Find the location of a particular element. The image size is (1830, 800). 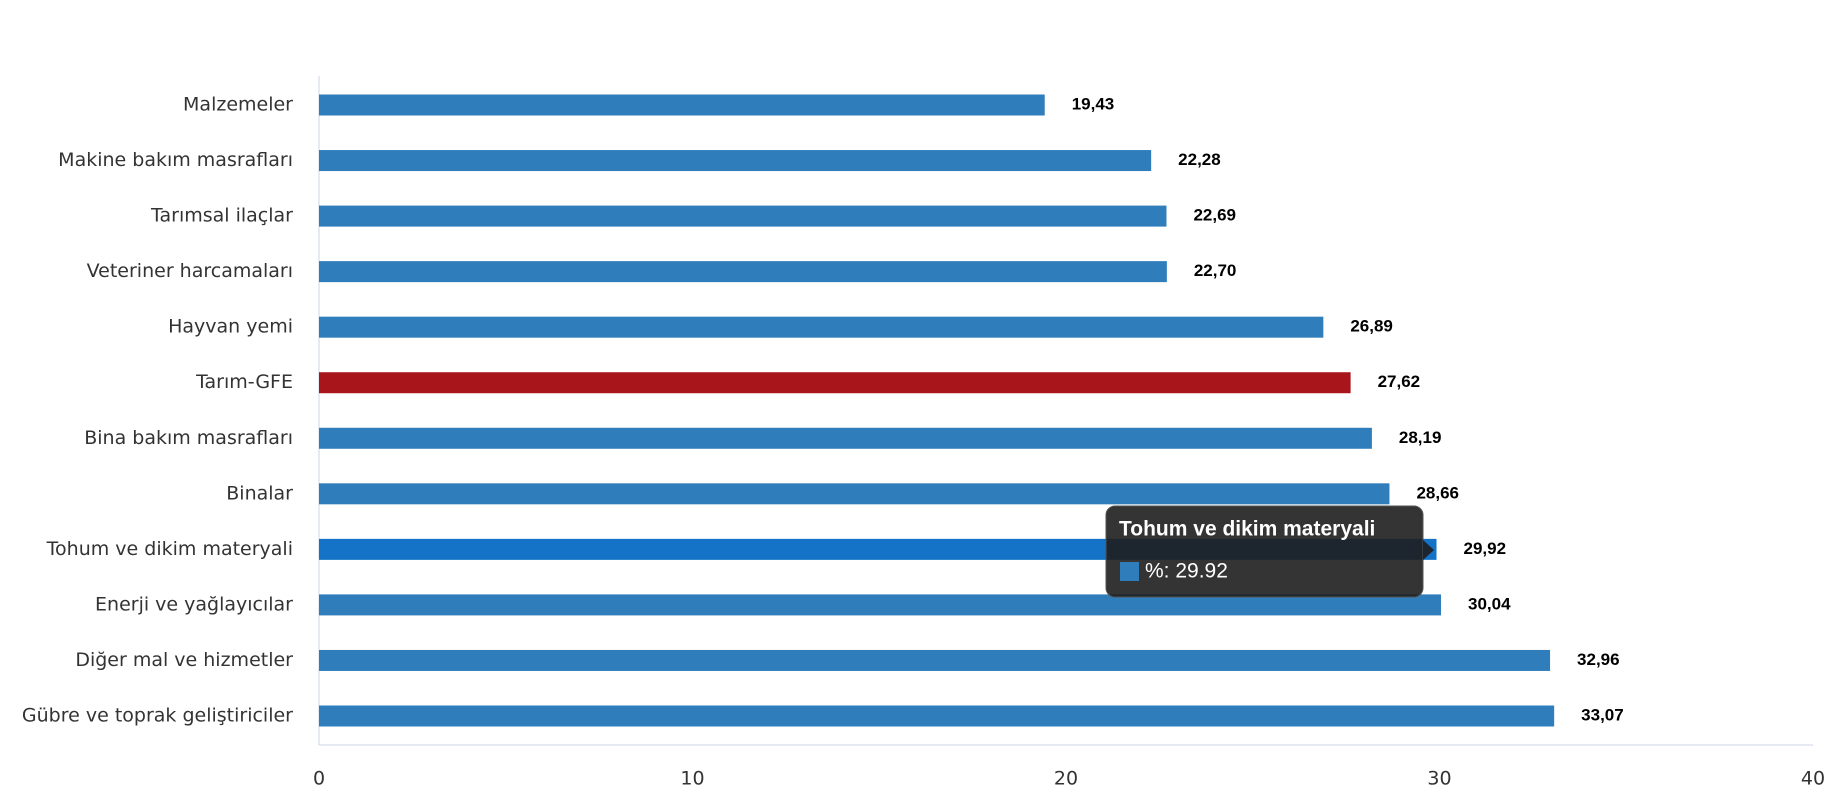

value-label: 30,04 is located at coordinates (1489, 603).